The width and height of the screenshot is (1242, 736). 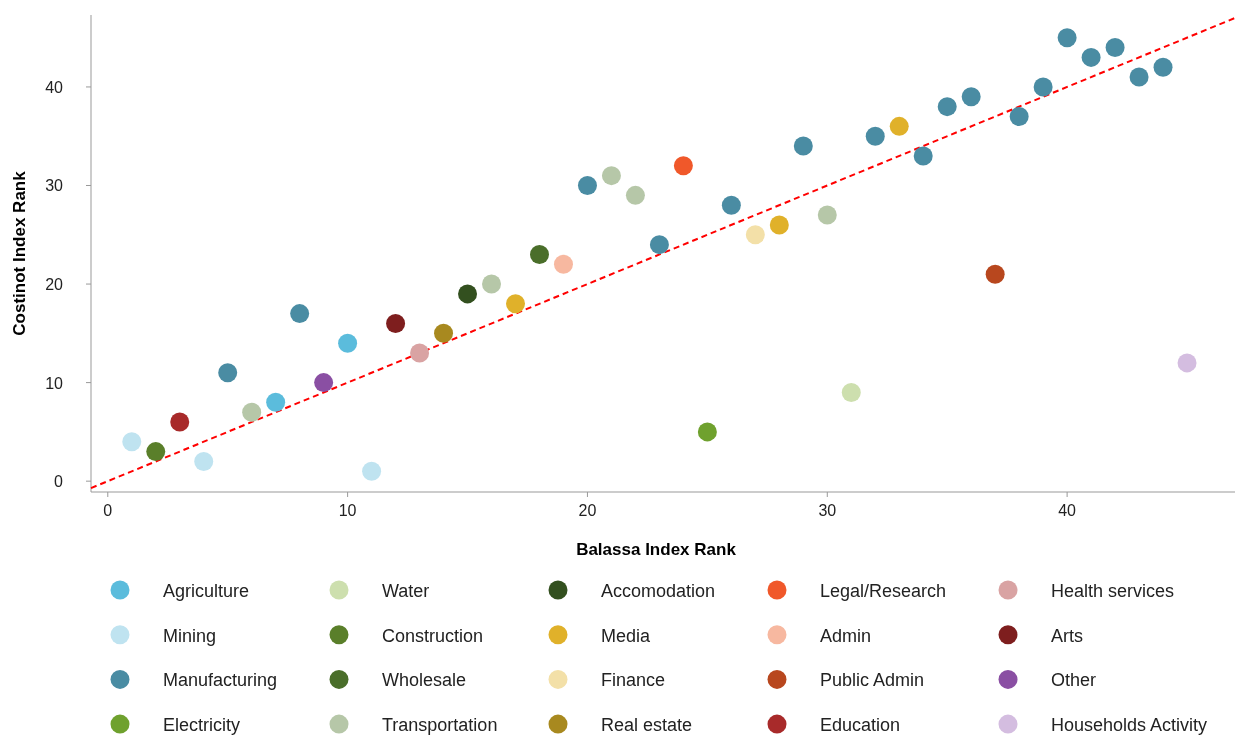 I want to click on y-tick-label: 30, so click(x=54, y=186).